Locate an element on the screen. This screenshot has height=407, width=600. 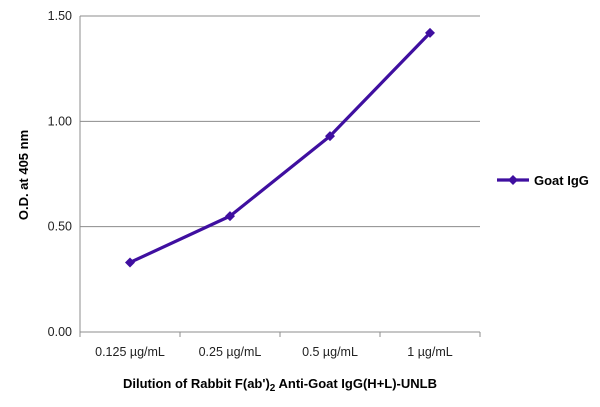
x-tick-label: 1 µg/mL is located at coordinates (429, 352).